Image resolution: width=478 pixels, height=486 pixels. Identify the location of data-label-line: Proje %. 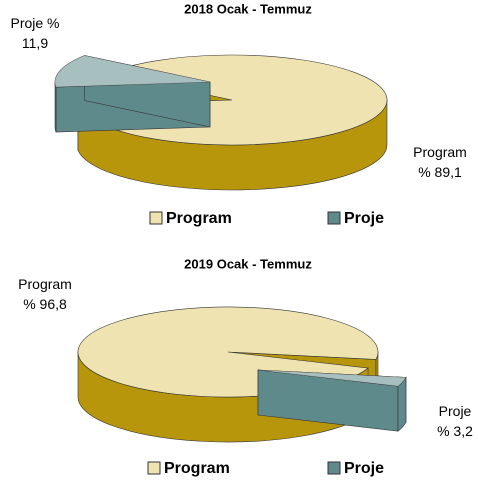
(34, 23).